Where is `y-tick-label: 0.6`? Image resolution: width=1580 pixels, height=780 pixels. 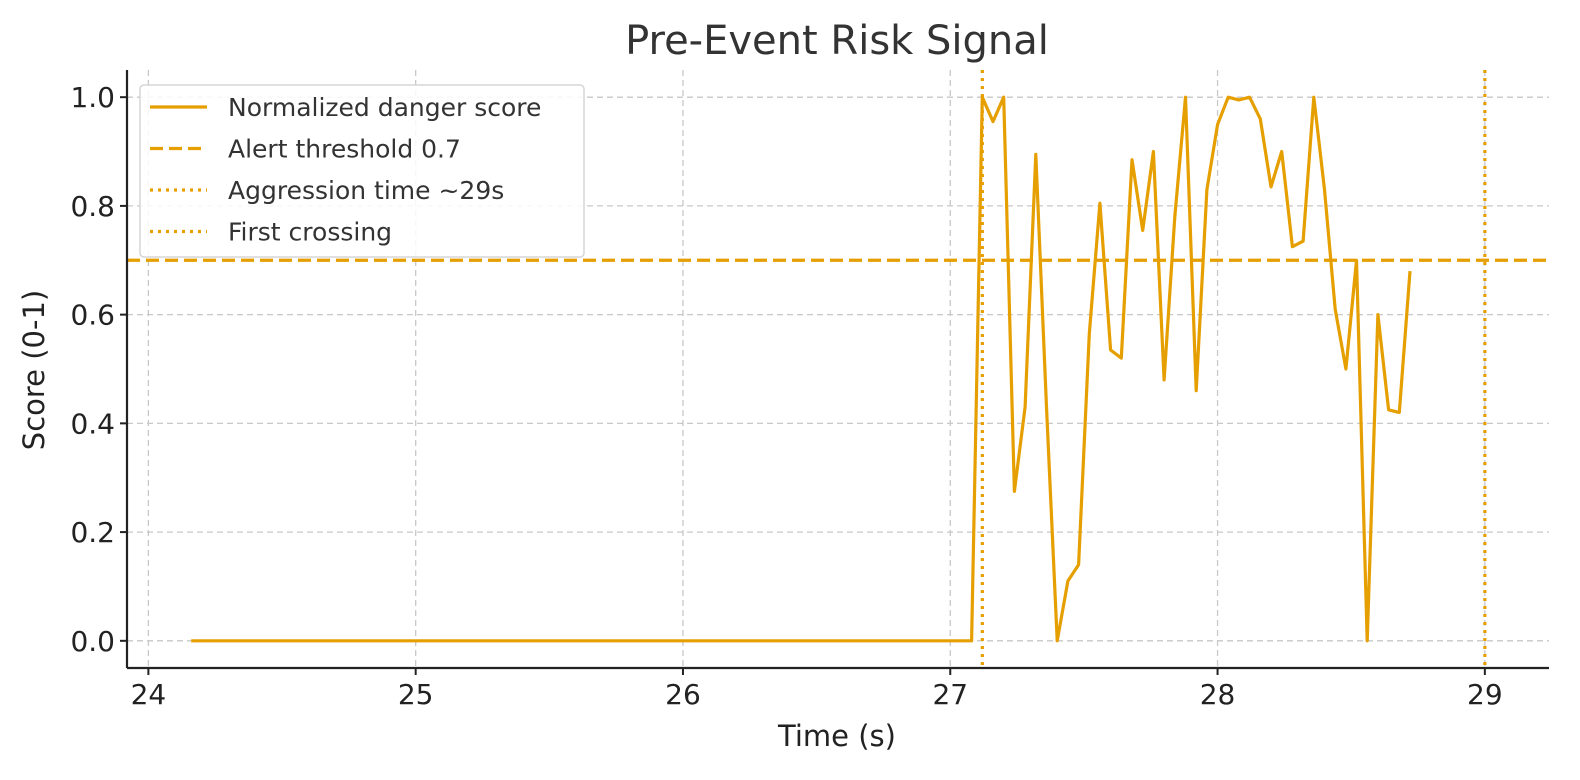
y-tick-label: 0.6 is located at coordinates (92, 315).